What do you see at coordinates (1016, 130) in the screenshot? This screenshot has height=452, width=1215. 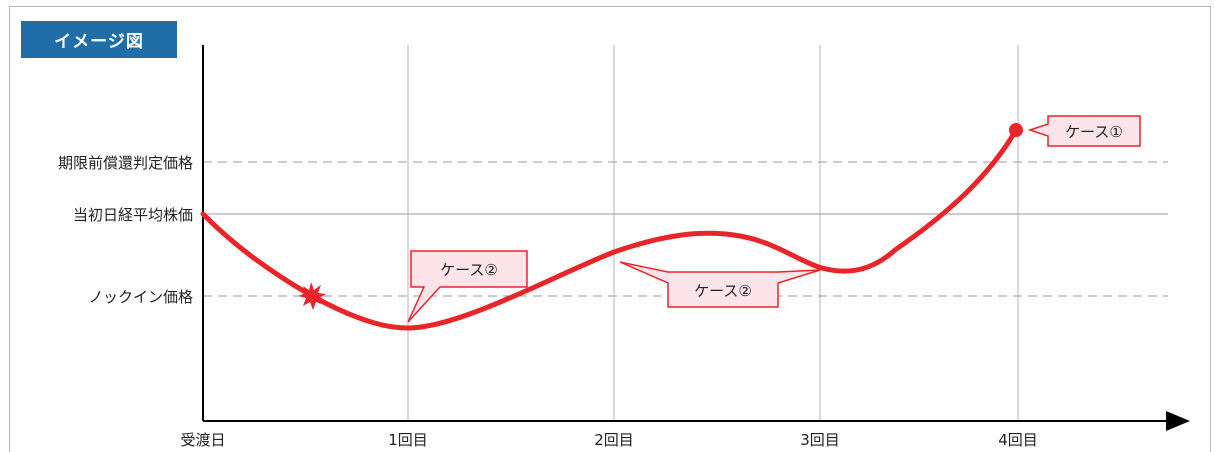 I see `case1-endpoint-dot` at bounding box center [1016, 130].